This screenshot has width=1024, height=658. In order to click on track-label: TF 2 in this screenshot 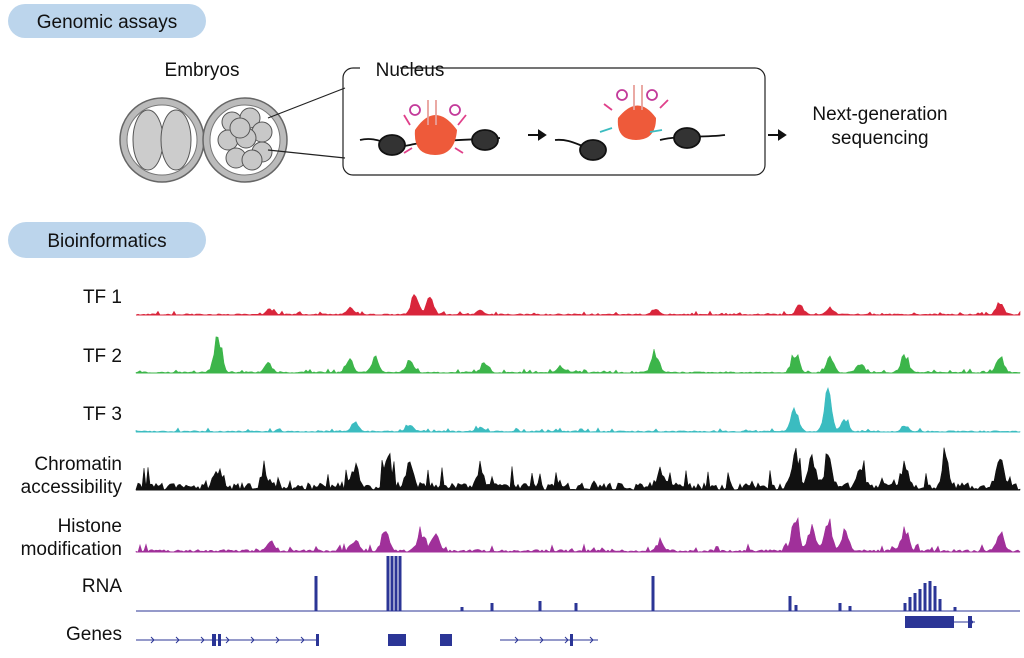, I will do `click(102, 356)`.